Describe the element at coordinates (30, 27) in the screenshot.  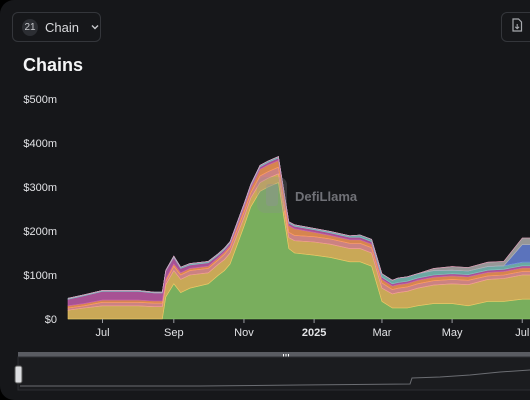
I see `chain-count-badge: 21` at that location.